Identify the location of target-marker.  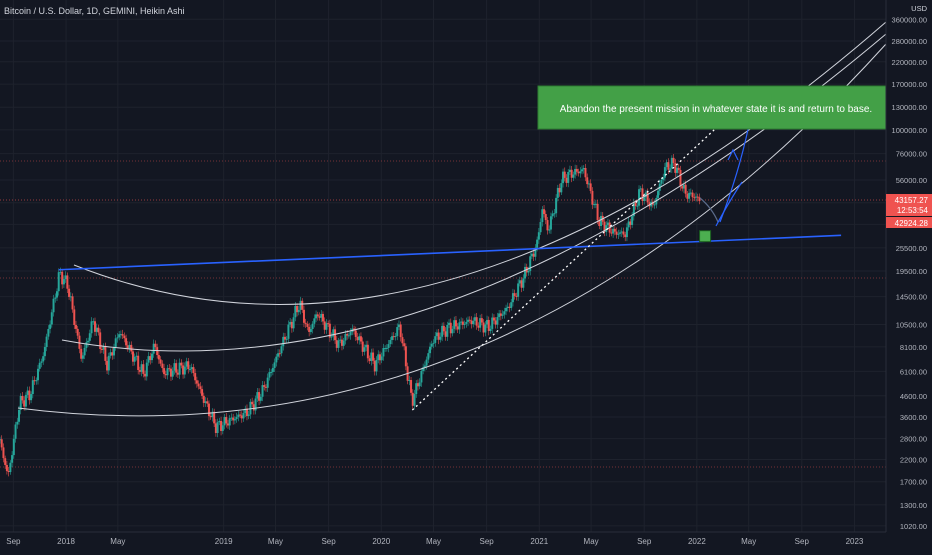
(705, 236).